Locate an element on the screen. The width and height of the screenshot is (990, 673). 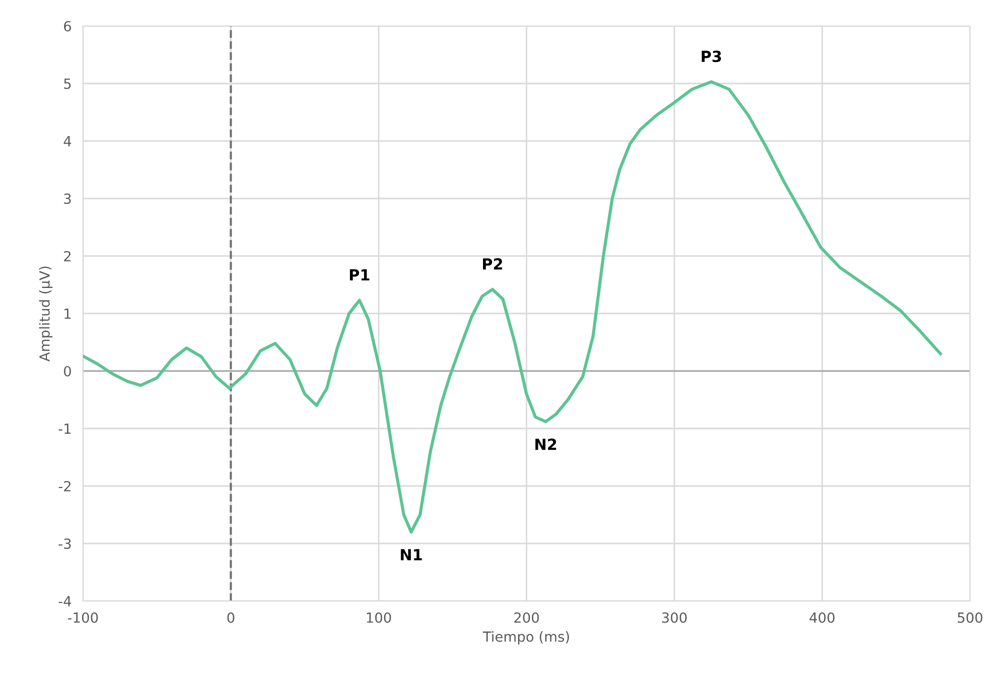
x-tick-label: 0 is located at coordinates (230, 617).